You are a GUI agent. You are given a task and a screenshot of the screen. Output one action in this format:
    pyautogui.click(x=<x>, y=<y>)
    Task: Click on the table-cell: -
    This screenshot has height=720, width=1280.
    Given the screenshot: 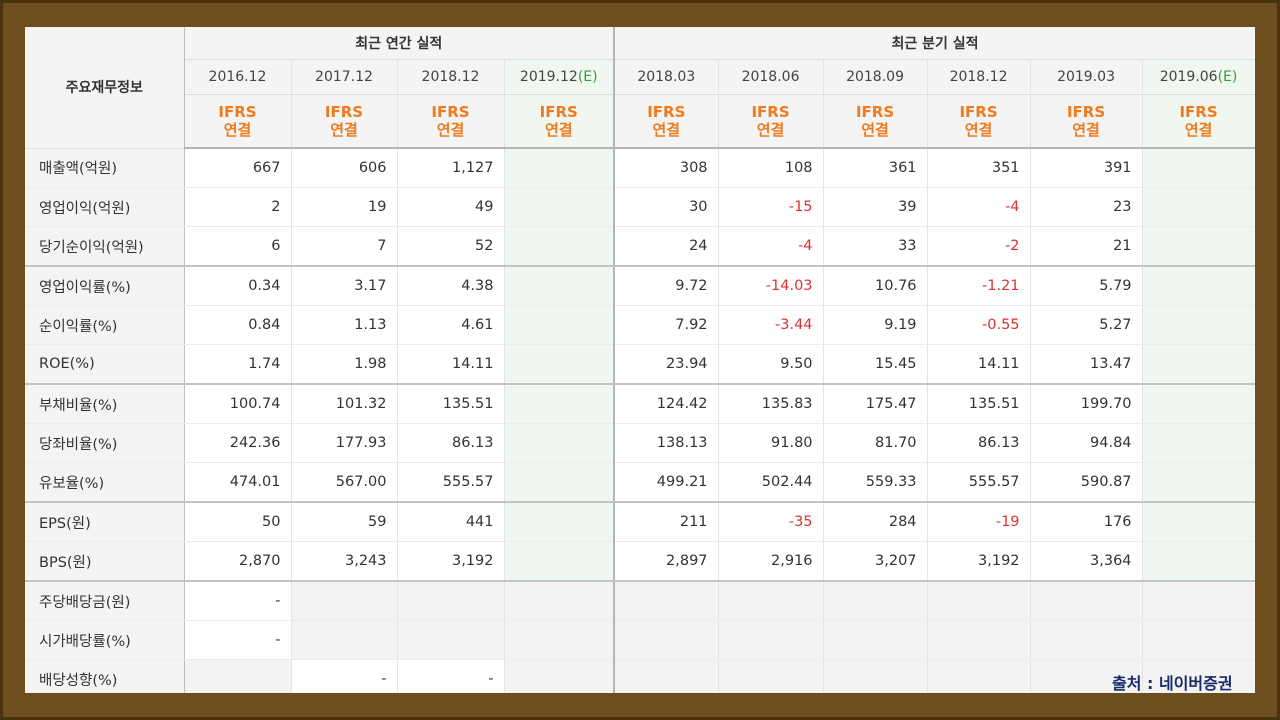 What is the action you would take?
    pyautogui.click(x=238, y=640)
    